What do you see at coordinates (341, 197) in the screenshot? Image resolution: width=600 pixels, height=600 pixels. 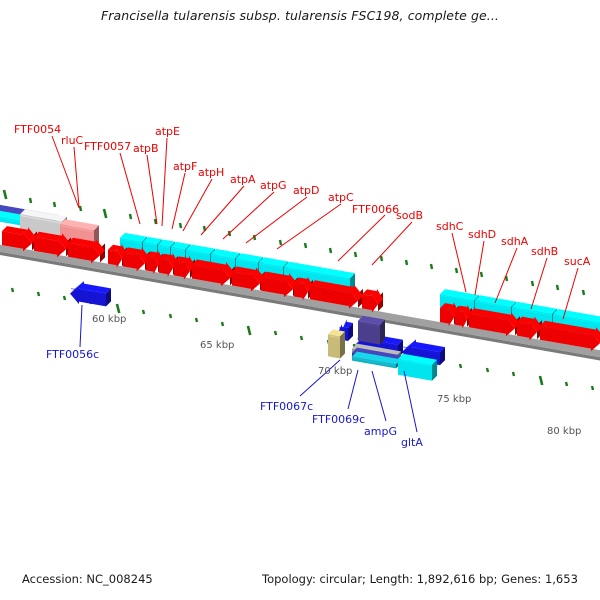 I see `gene-label-atpc: atpC` at bounding box center [341, 197].